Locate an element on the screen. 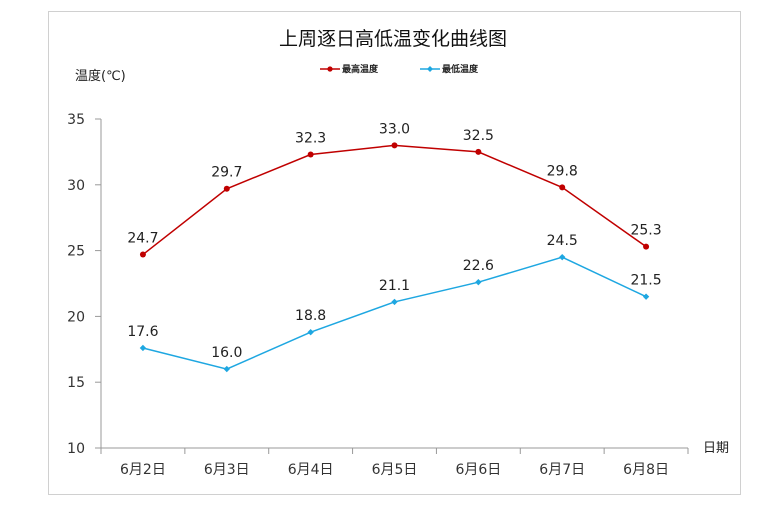  y-tick-label: 30 is located at coordinates (76, 186).